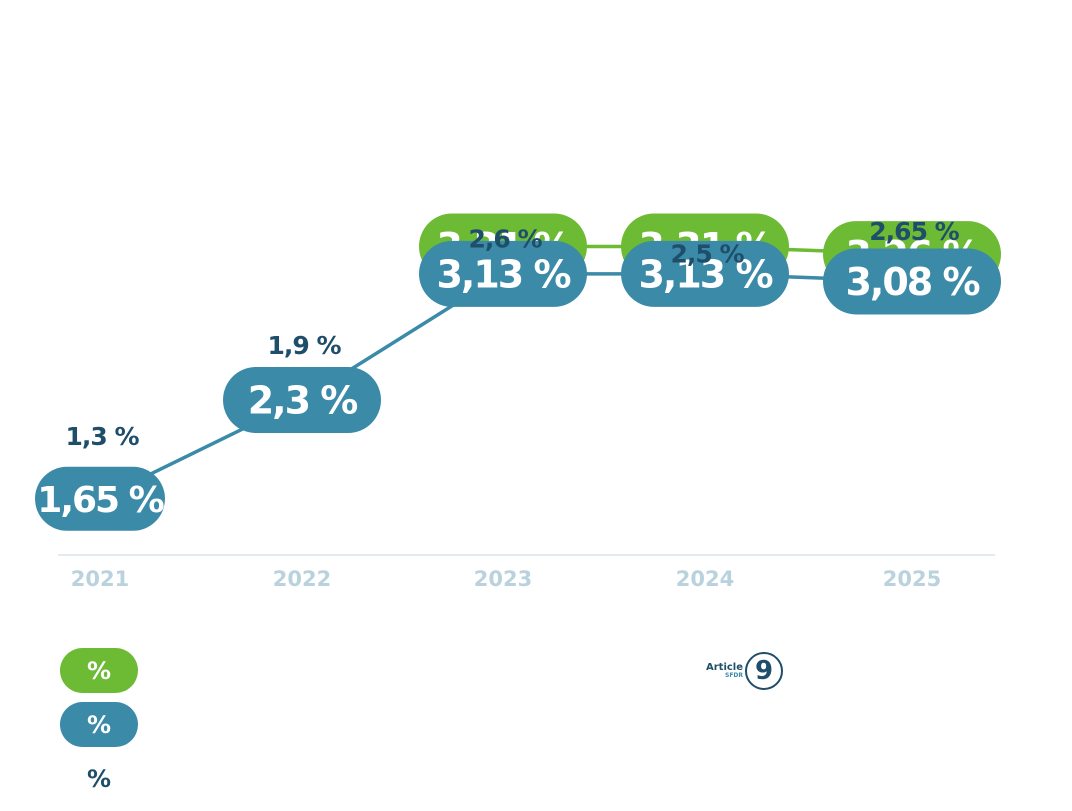 Image resolution: width=1072 pixels, height=811 pixels. I want to click on legend-swatch-green: %, so click(99, 670).